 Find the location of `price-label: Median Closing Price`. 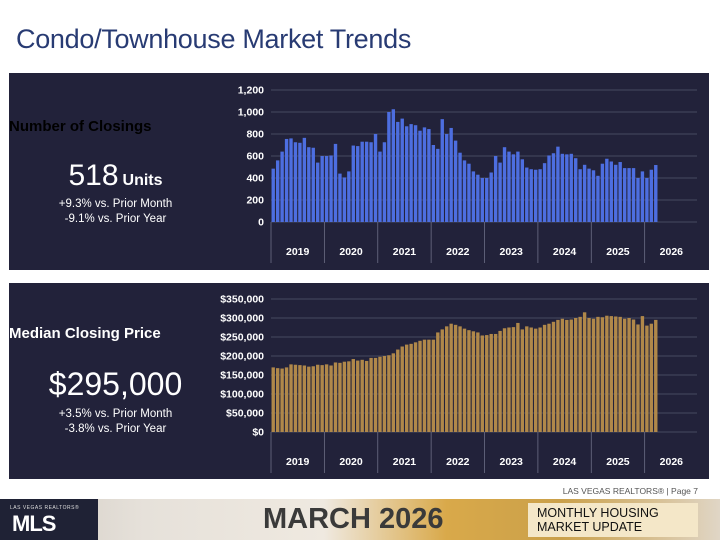

price-label: Median Closing Price is located at coordinates (85, 333).